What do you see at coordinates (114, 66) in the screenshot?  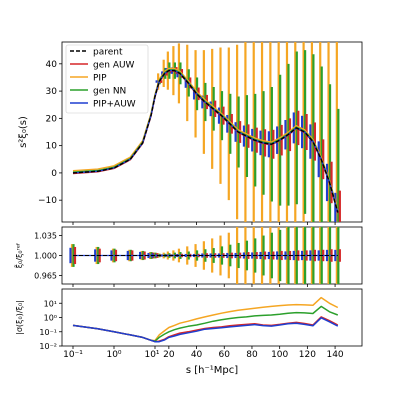 I see `legend-label: gen AUW` at bounding box center [114, 66].